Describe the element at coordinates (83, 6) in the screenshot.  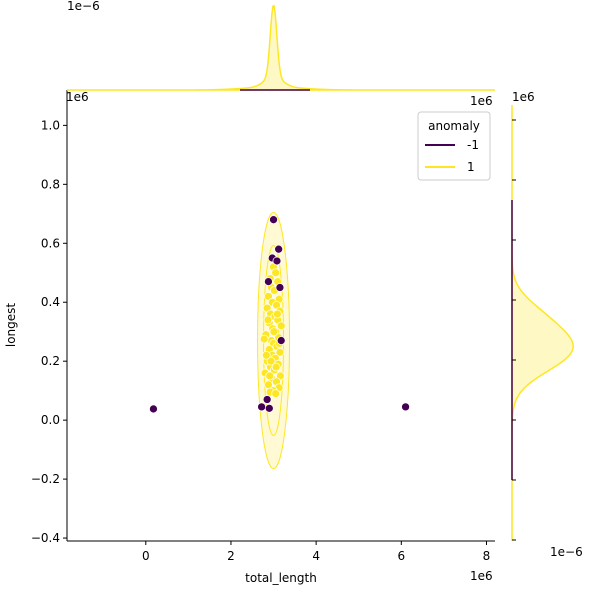
I see `top-marginal-offset-label: 1e−6` at that location.